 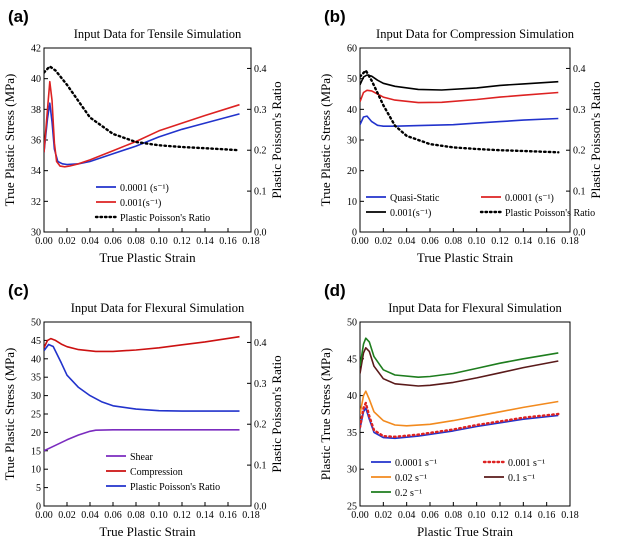 What do you see at coordinates (36, 141) in the screenshot?
I see `y-tick-label: 36` at bounding box center [36, 141].